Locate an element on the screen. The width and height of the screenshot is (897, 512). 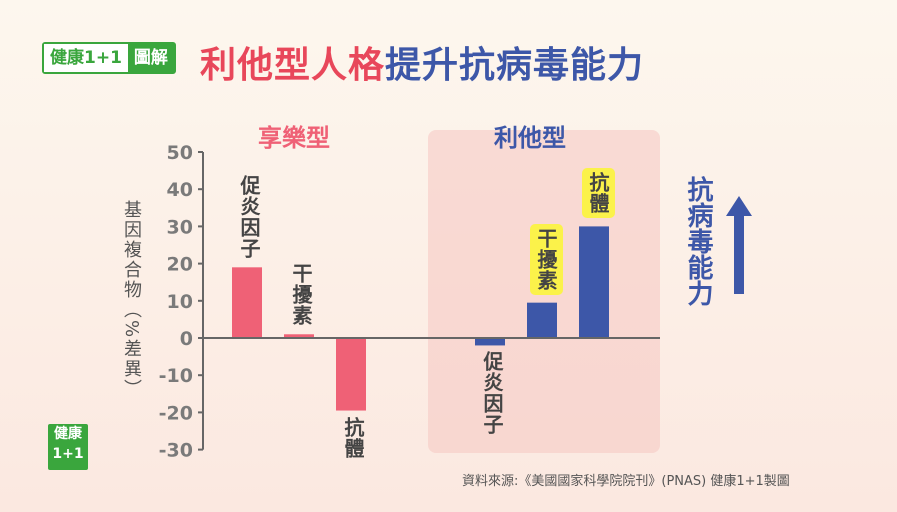
brand-logo: 健康1+1 圖解 is located at coordinates (109, 58).